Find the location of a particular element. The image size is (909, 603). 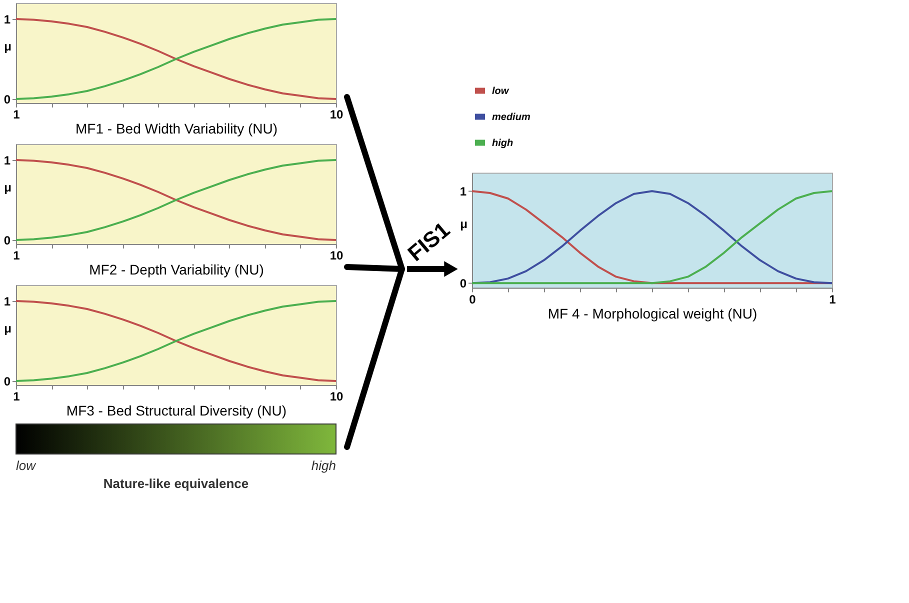

text: Nature-like equivalence is located at coordinates (176, 483).